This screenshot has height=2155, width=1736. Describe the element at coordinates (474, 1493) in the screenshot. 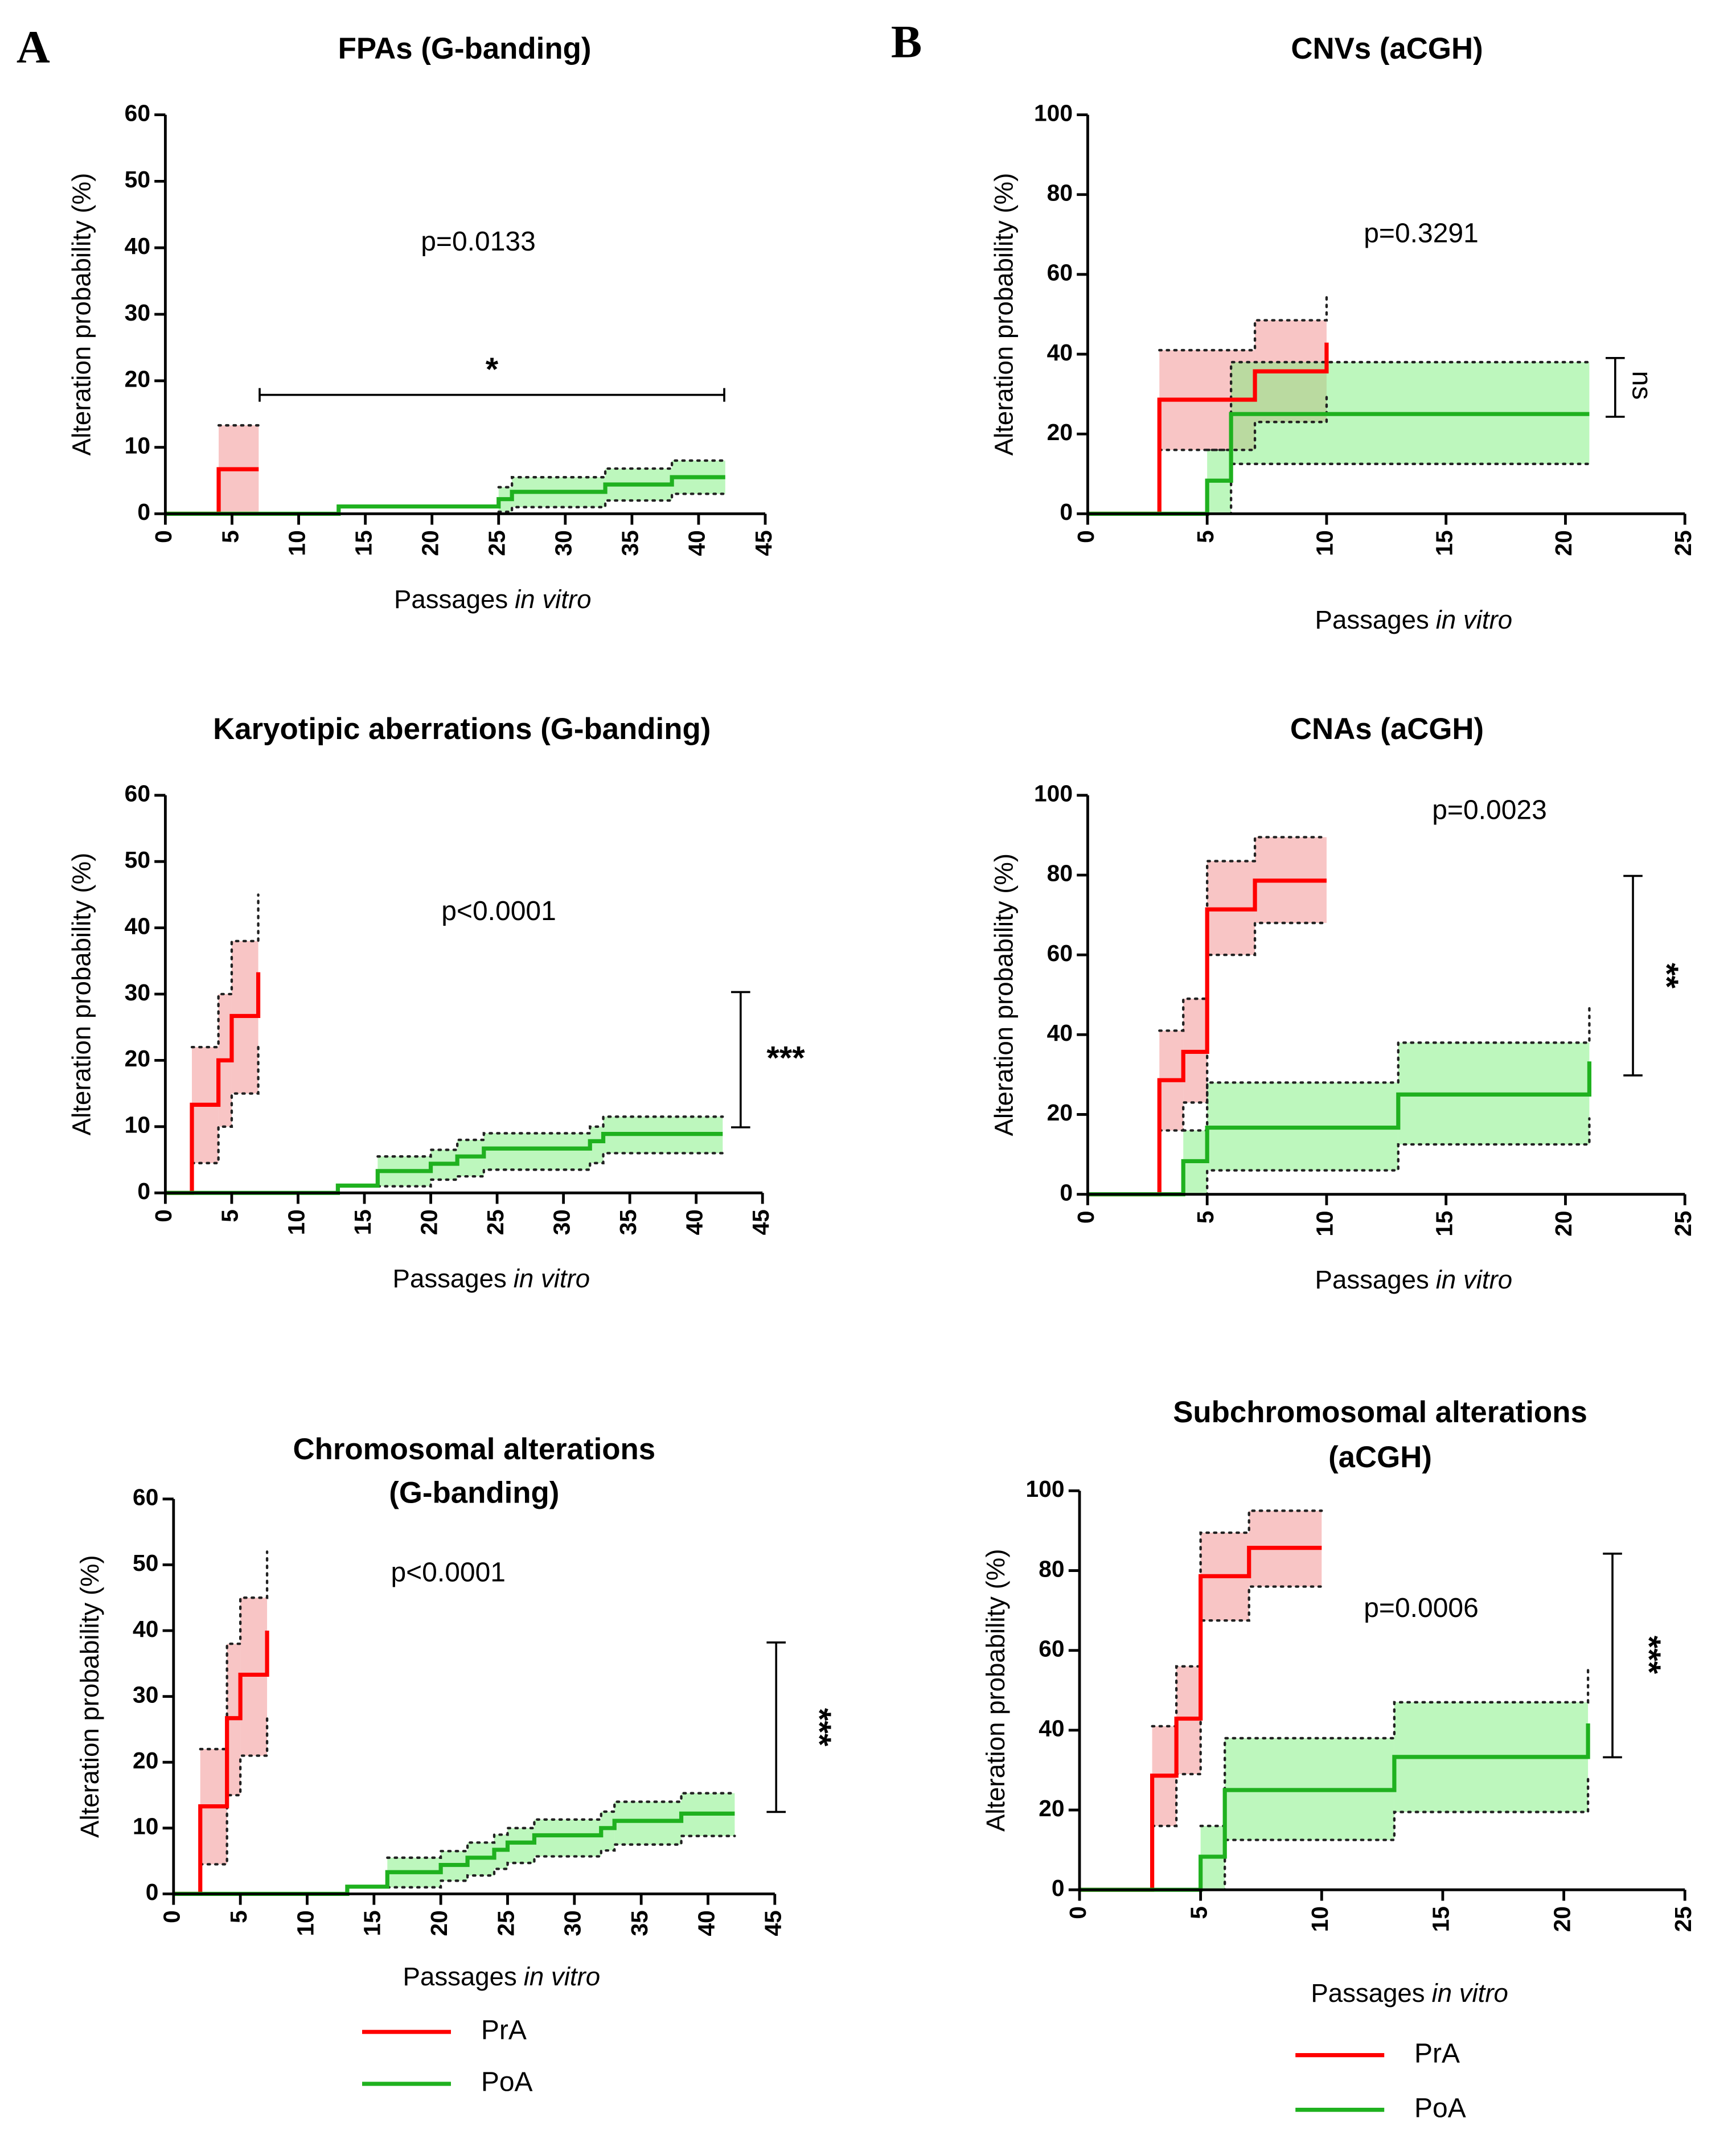

I see `chart-title: (G-banding)` at that location.